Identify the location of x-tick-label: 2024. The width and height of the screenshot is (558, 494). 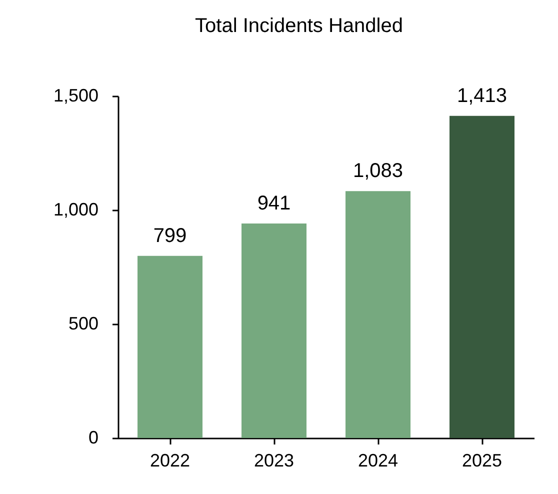
(378, 460).